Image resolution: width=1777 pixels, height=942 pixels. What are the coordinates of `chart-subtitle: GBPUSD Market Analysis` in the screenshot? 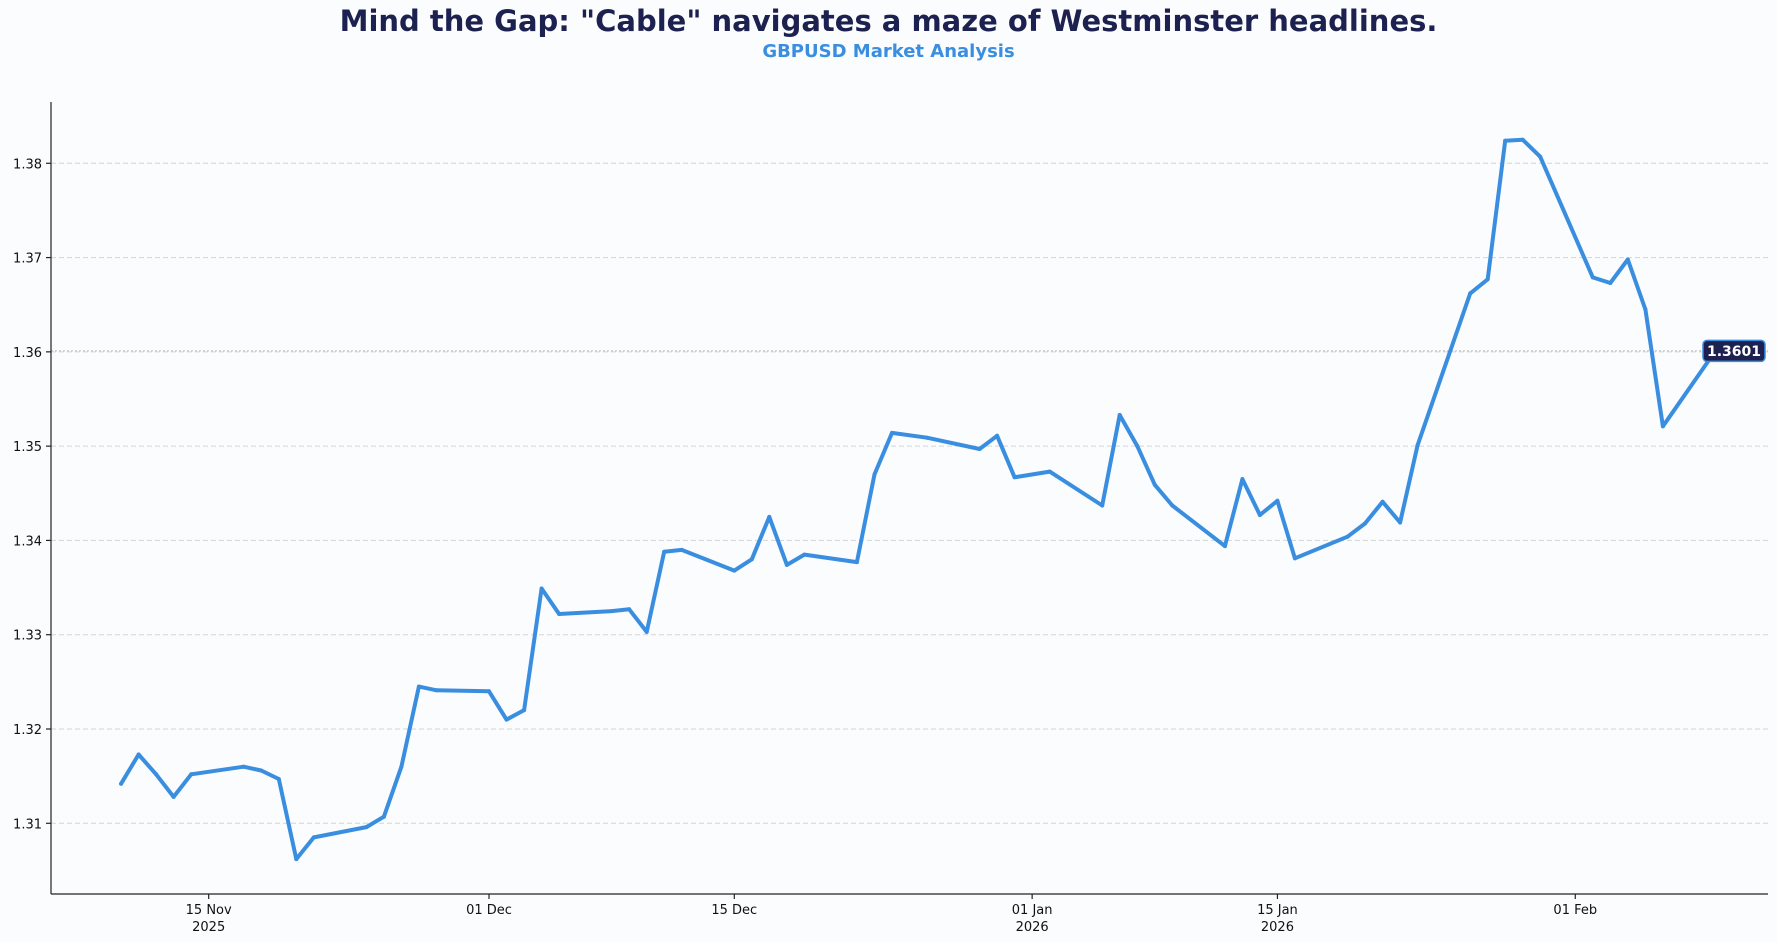 It's located at (888, 51).